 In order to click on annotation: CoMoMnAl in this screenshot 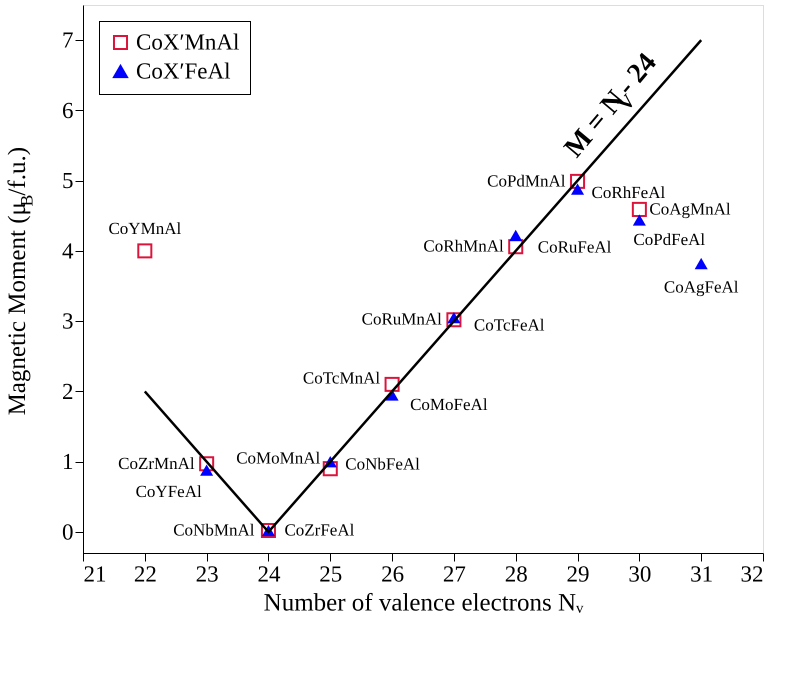, I will do `click(278, 458)`.